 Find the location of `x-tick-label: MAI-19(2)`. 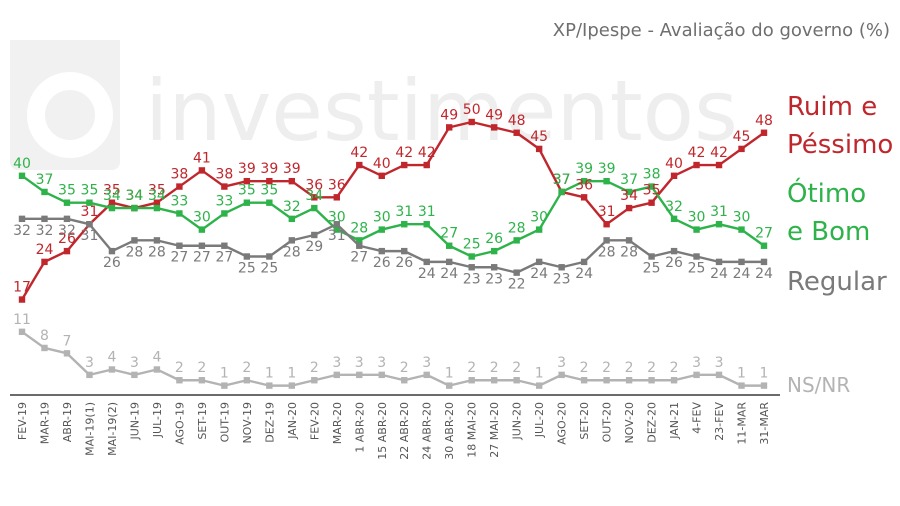

x-tick-label: MAI-19(2) is located at coordinates (112, 429).